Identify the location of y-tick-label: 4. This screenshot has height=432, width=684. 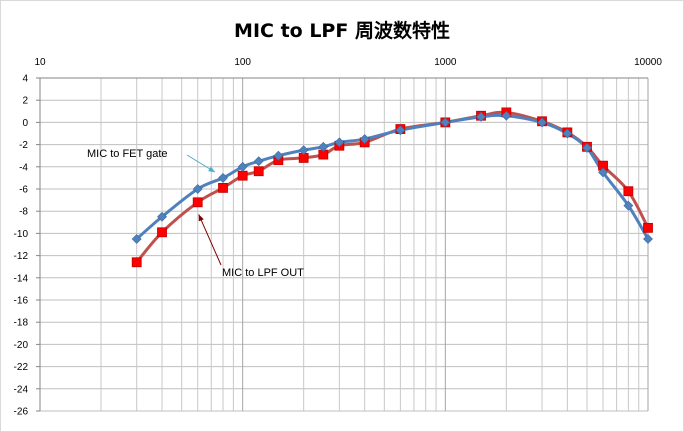
(25, 79).